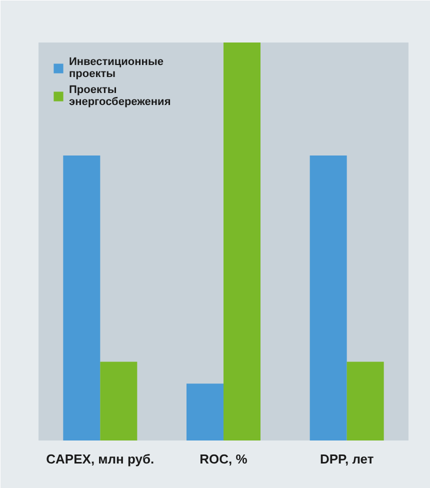  I want to click on x-tick-label: CAPEX, млн руб., so click(100, 459).